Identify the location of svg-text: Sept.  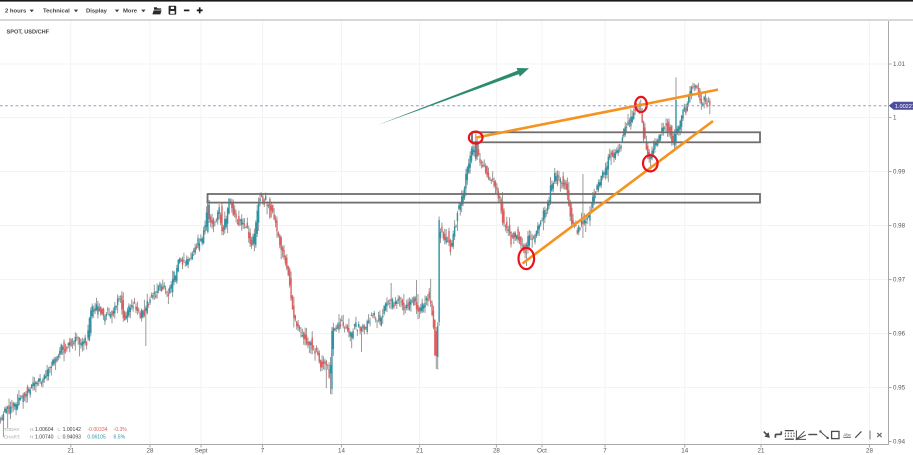
(201, 451).